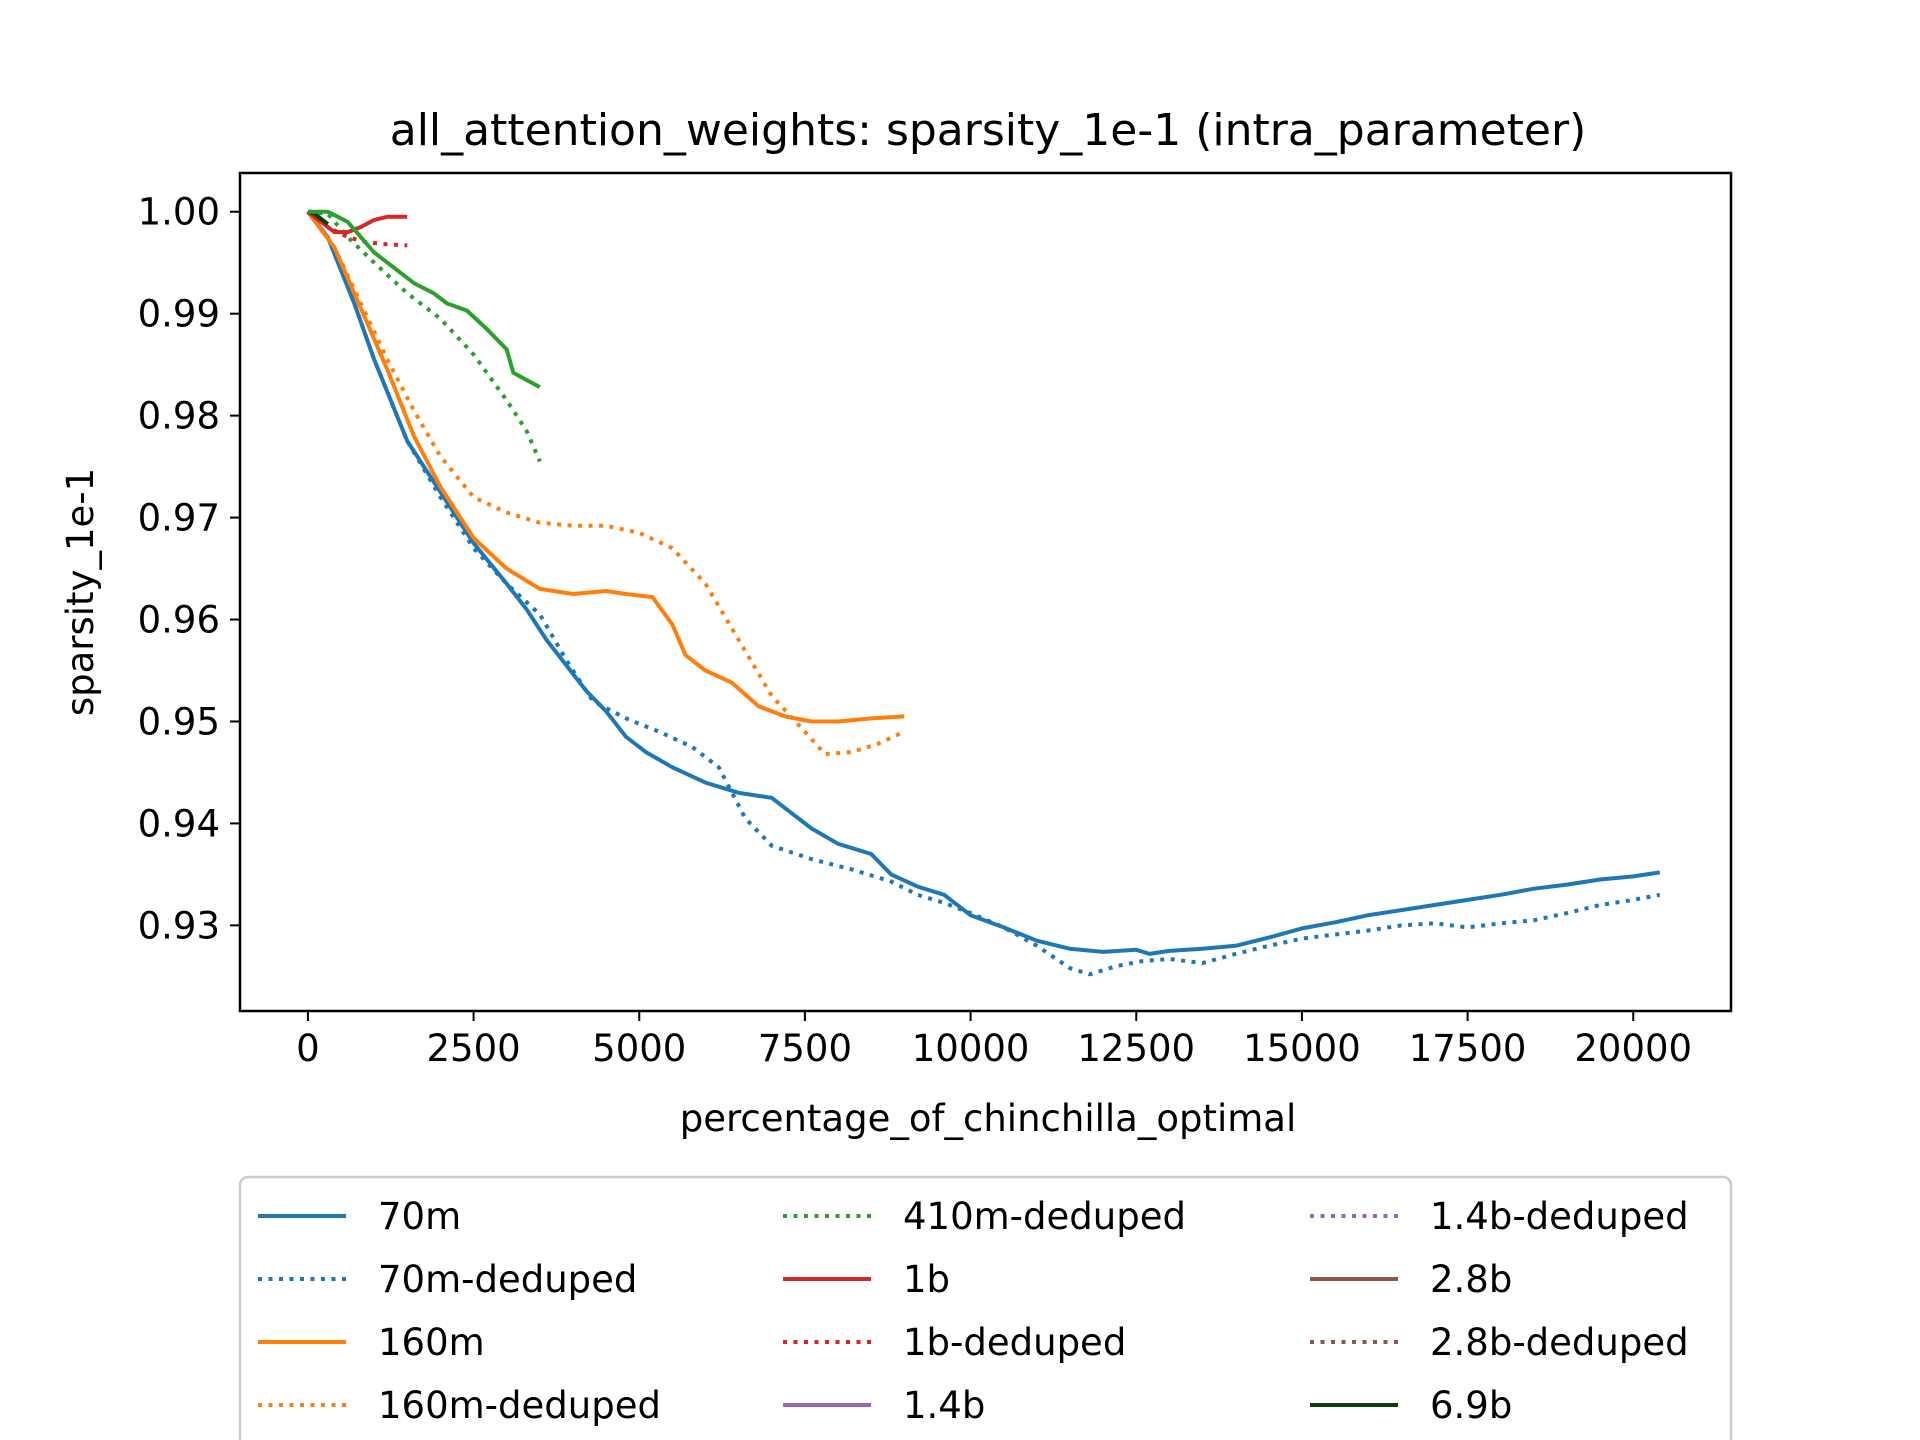 The height and width of the screenshot is (1440, 1920). Describe the element at coordinates (1044, 1216) in the screenshot. I see `legend-label-410m-deduped: 410m-deduped` at that location.